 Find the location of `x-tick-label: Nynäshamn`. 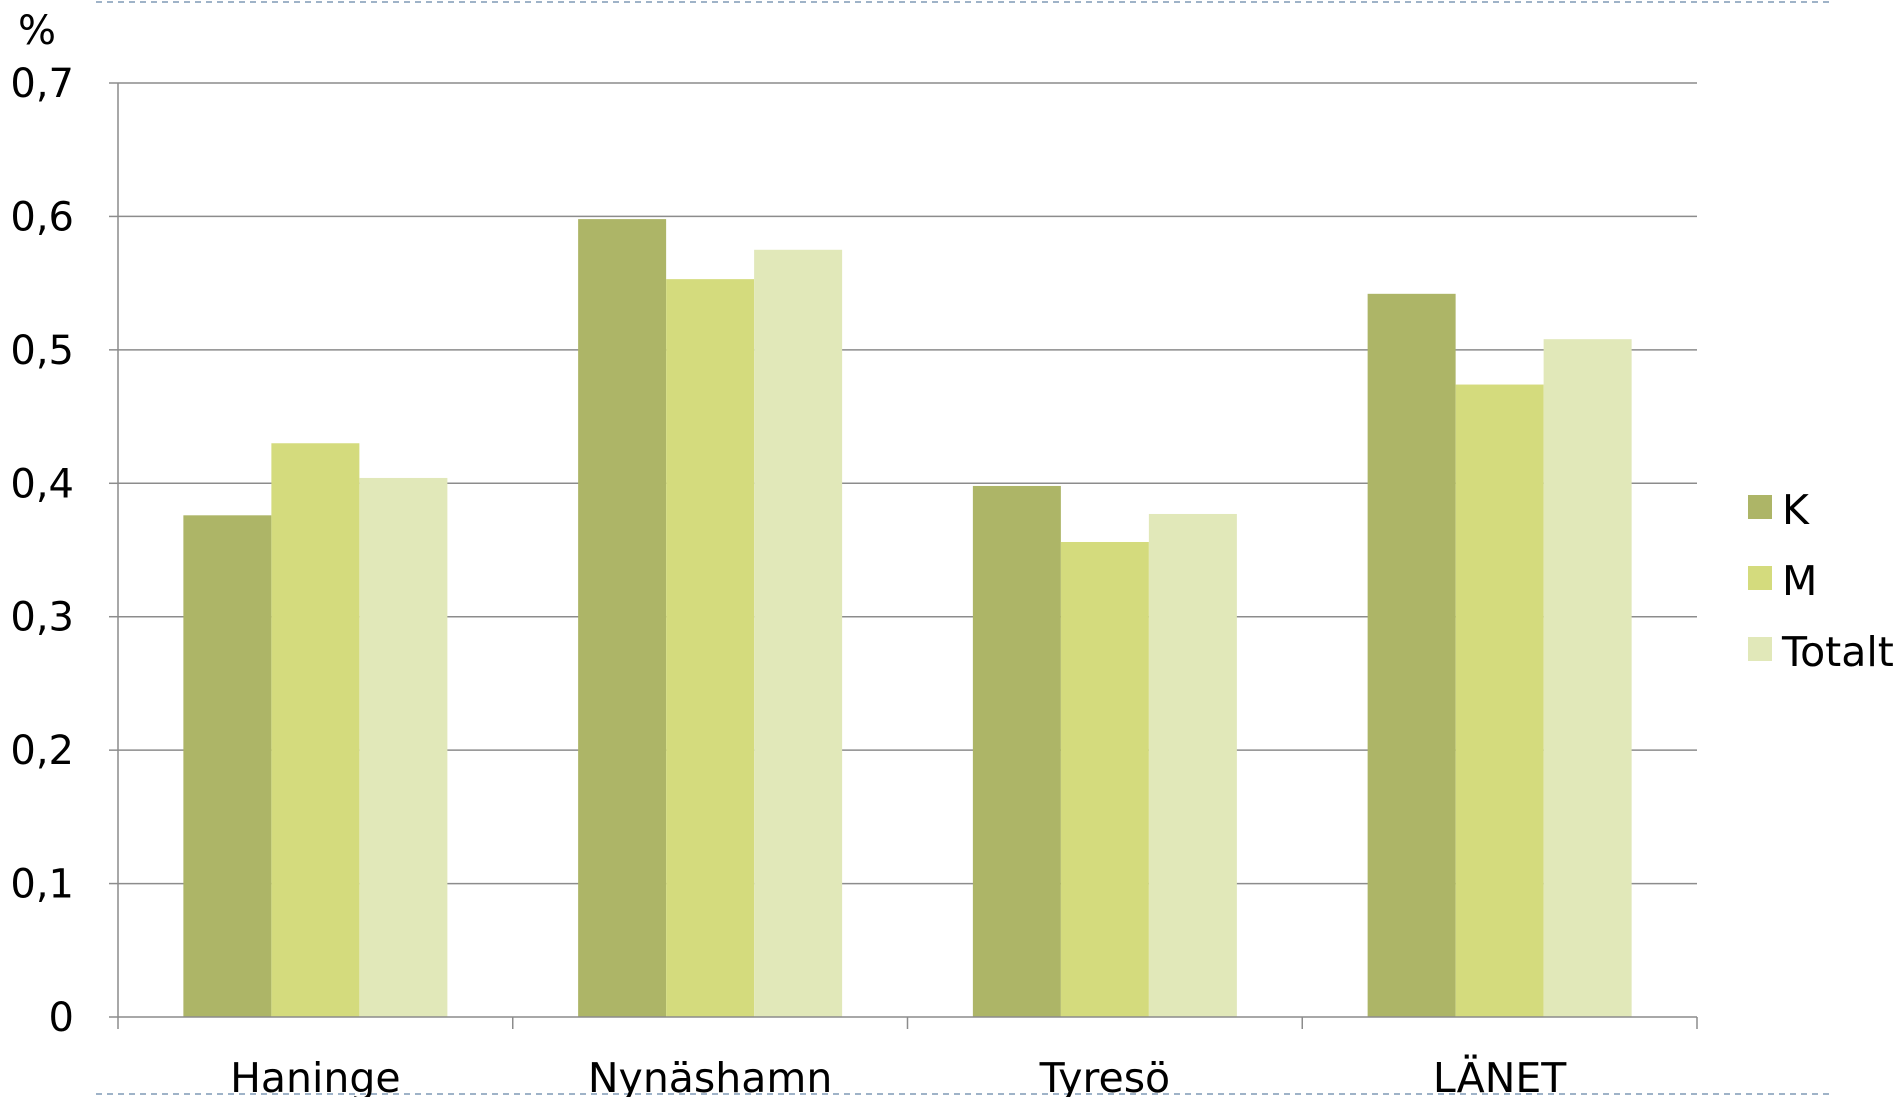

x-tick-label: Nynäshamn is located at coordinates (710, 1075).